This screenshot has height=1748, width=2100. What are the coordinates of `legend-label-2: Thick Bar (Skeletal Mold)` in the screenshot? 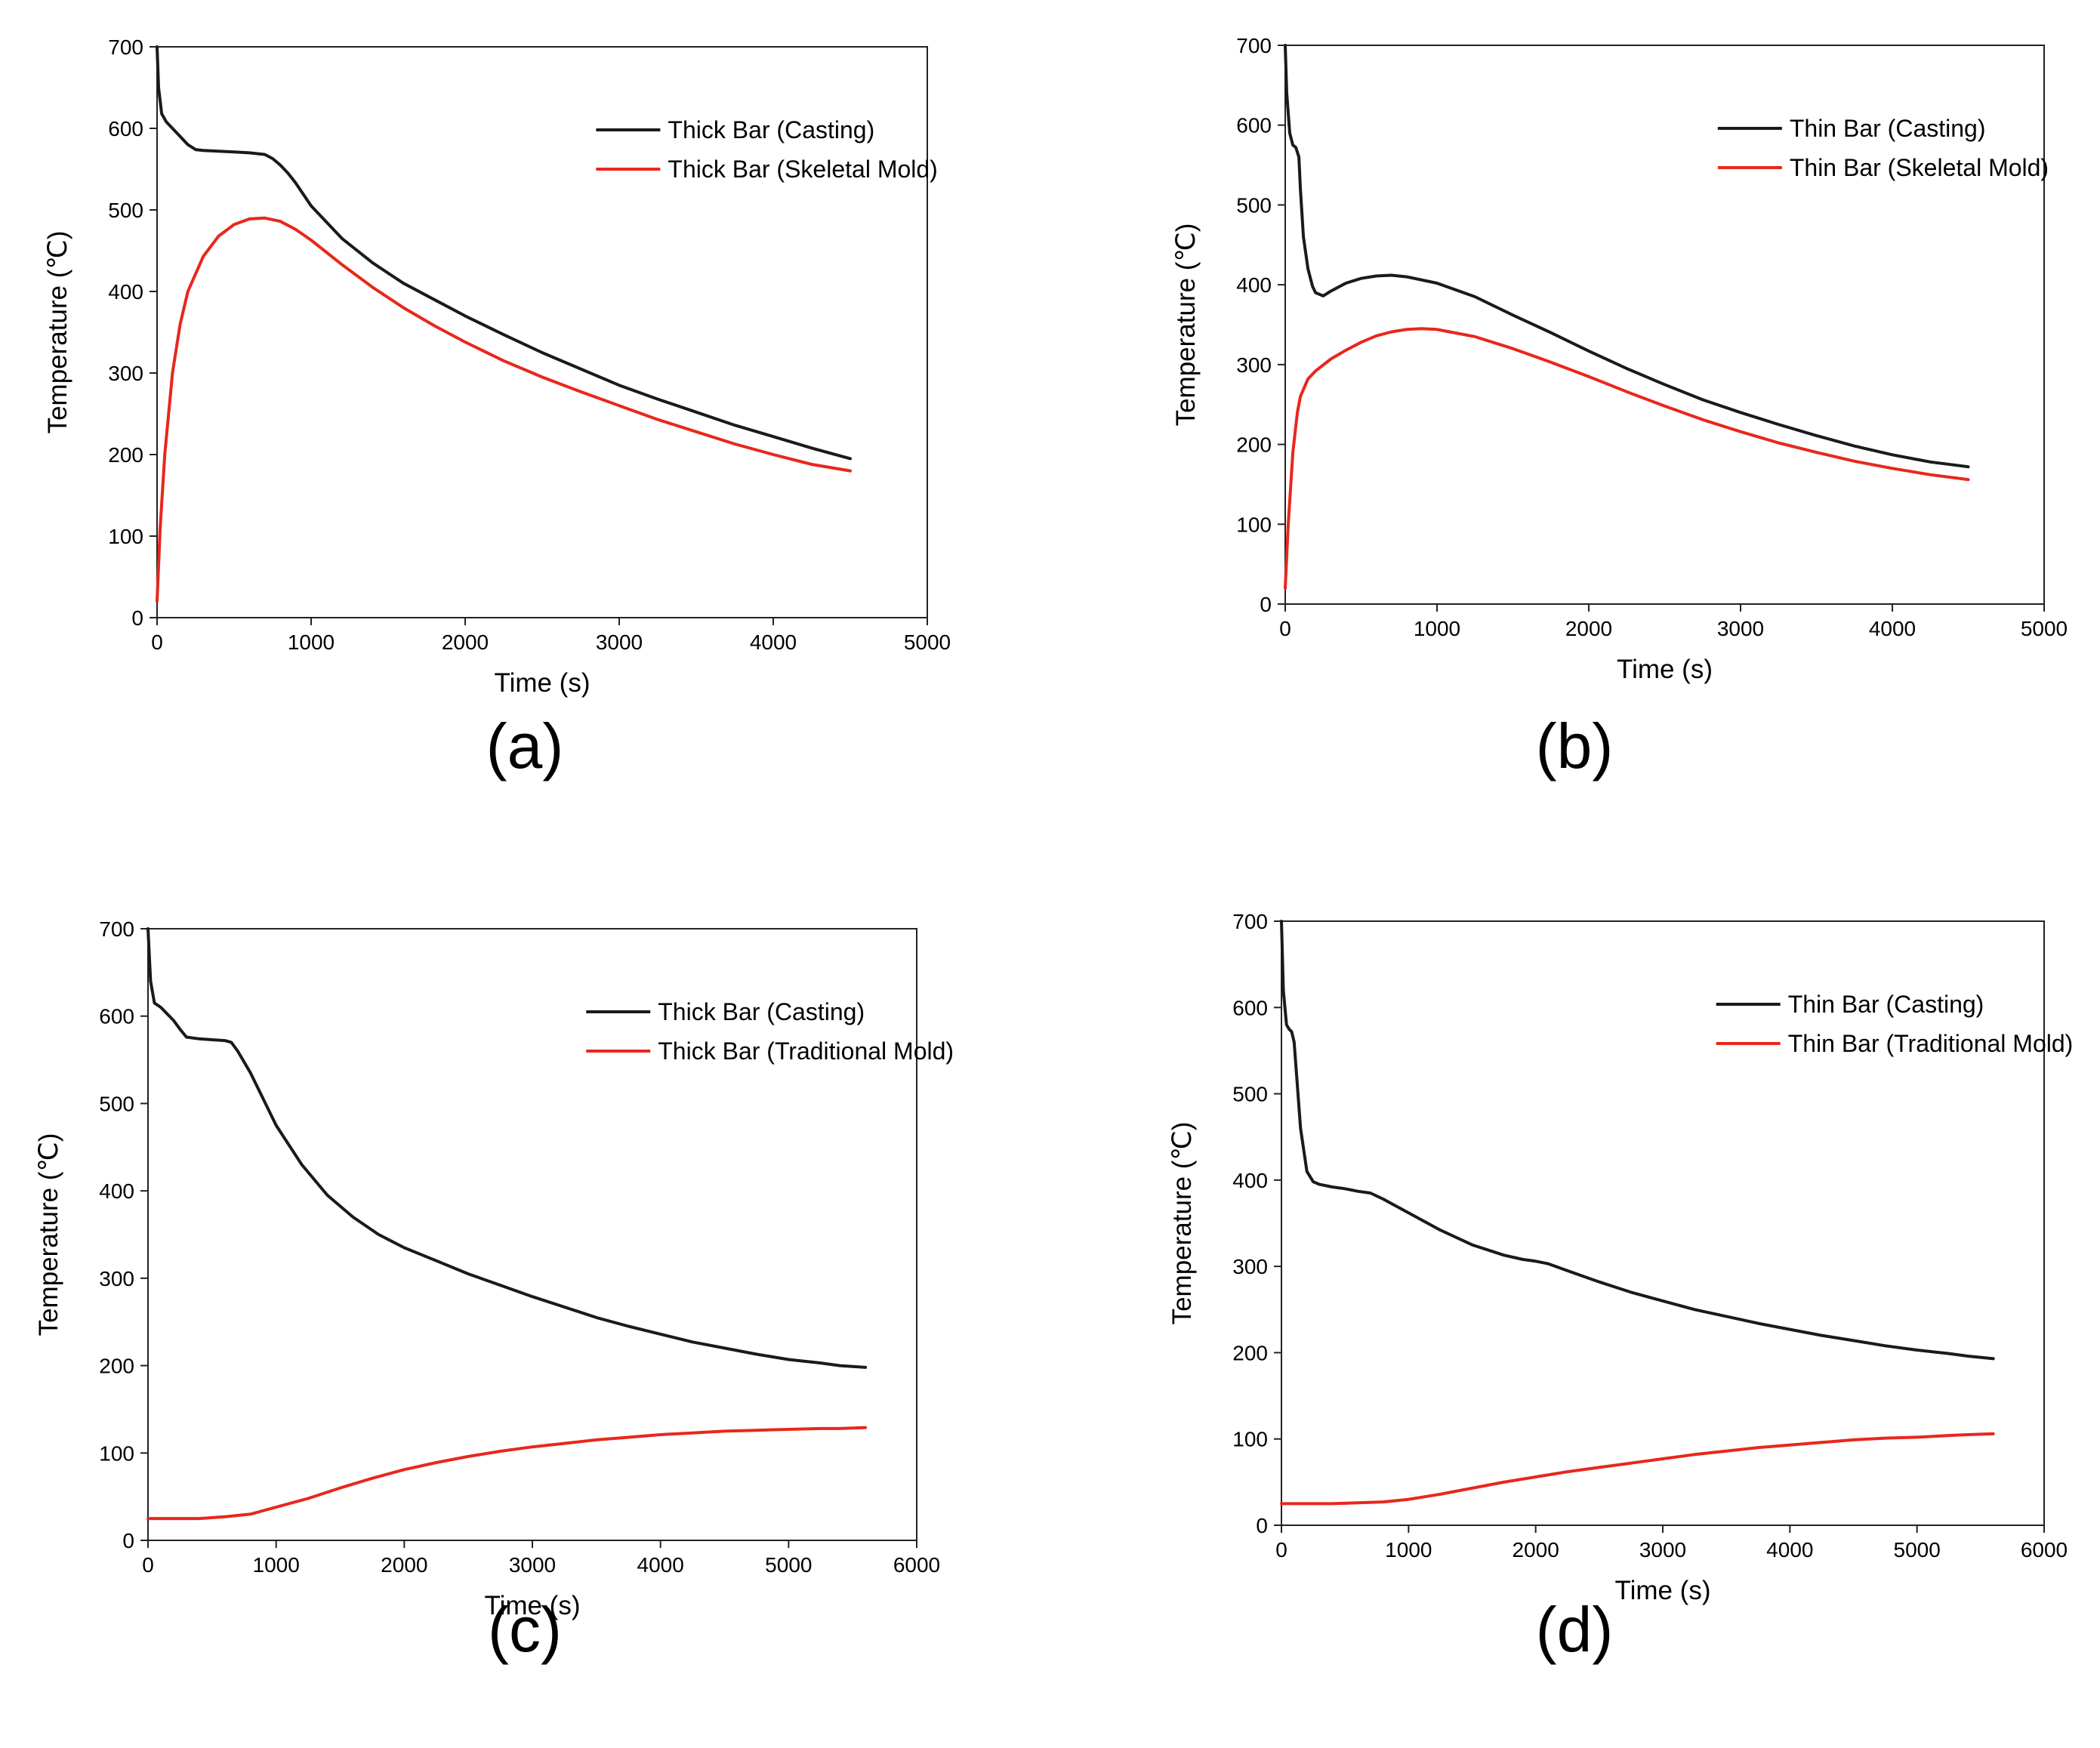 It's located at (802, 169).